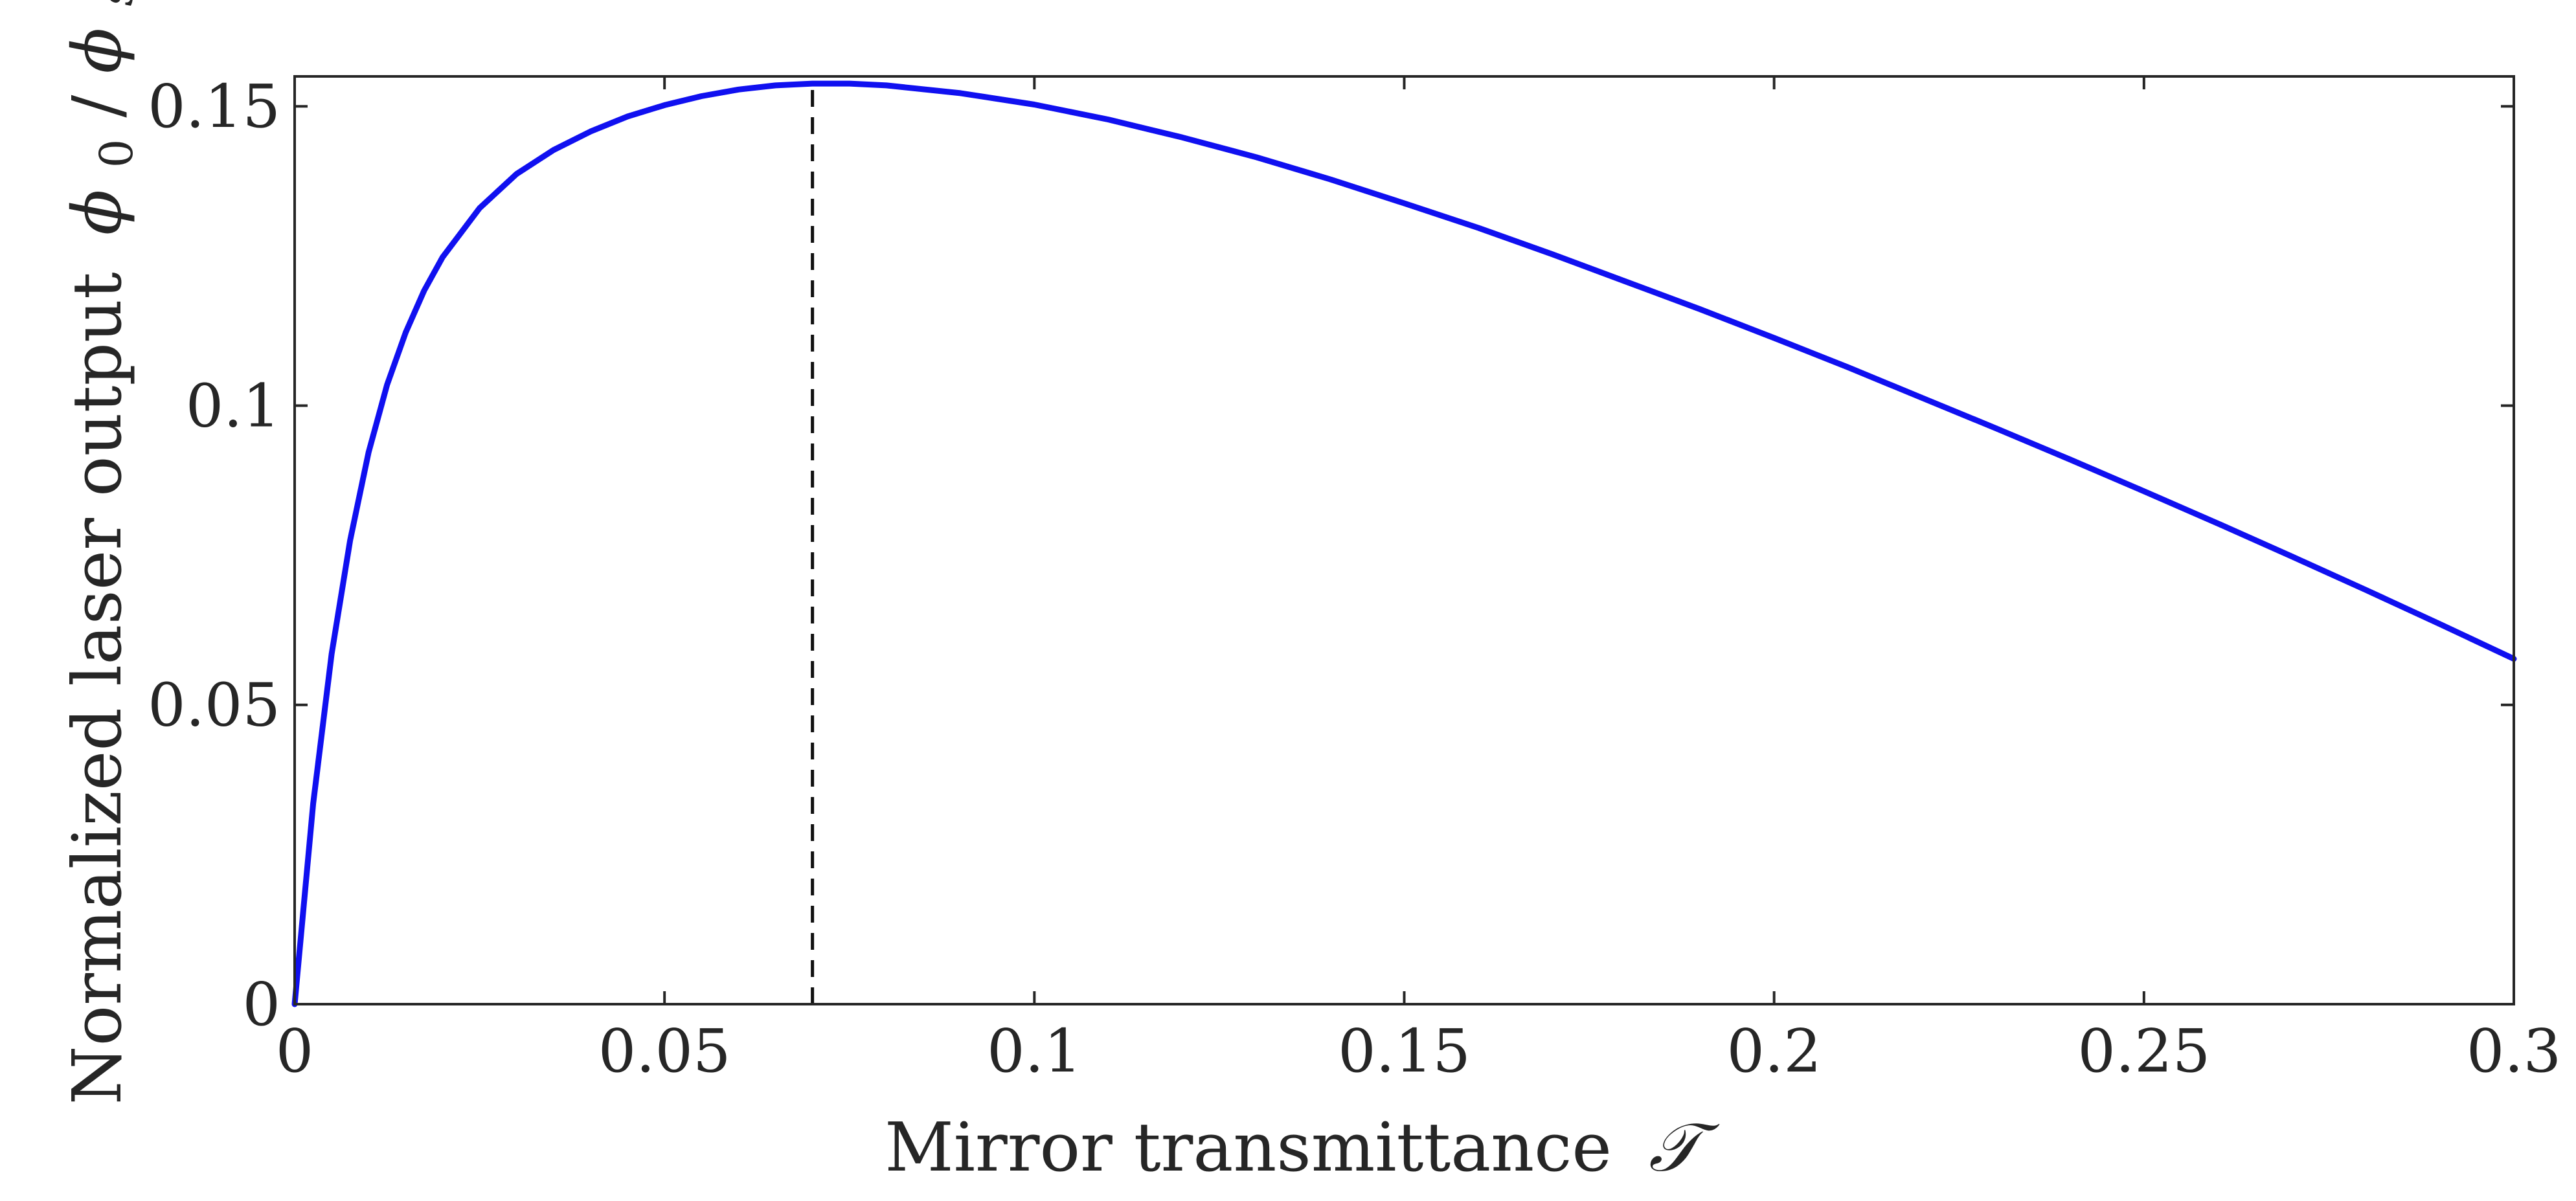 The height and width of the screenshot is (1201, 2576). I want to click on y-axis-label-text: Normalized laser output, so click(97, 688).